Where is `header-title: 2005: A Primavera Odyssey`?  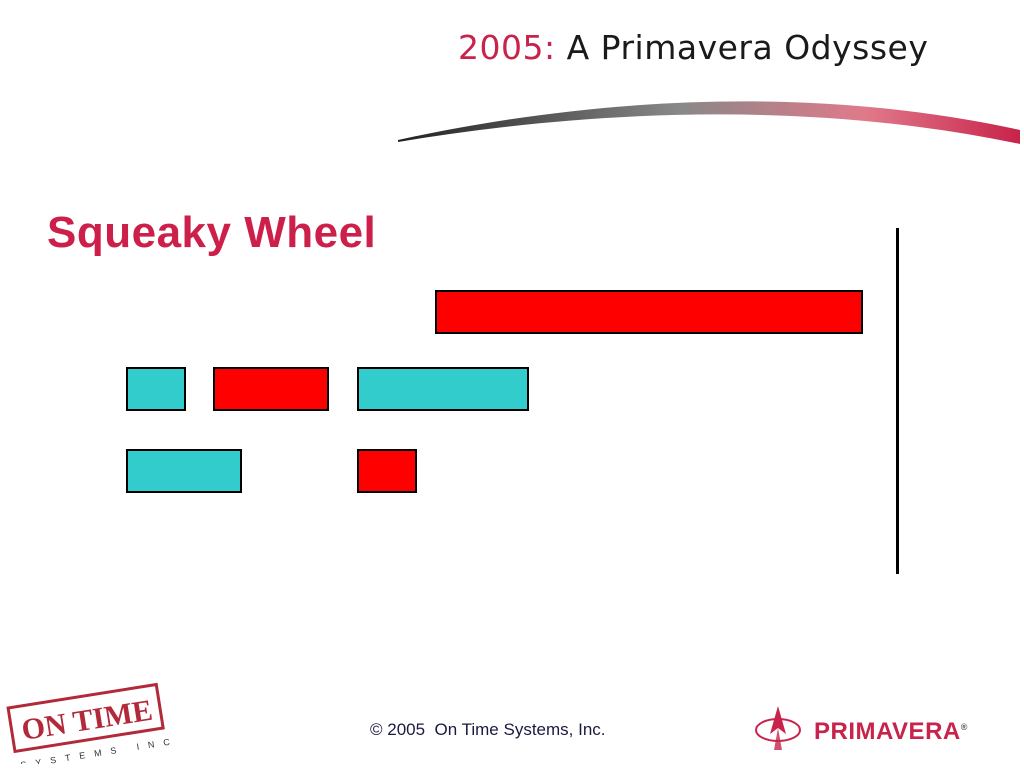
header-title: 2005: A Primavera Odyssey is located at coordinates (693, 47).